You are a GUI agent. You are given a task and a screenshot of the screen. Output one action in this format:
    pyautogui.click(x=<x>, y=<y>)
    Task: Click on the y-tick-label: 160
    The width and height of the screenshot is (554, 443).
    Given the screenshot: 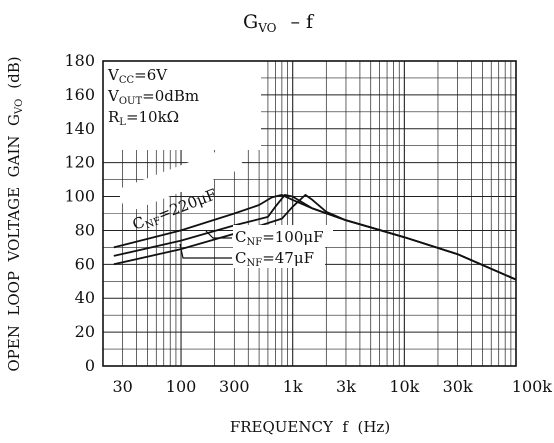 What is the action you would take?
    pyautogui.click(x=79, y=94)
    